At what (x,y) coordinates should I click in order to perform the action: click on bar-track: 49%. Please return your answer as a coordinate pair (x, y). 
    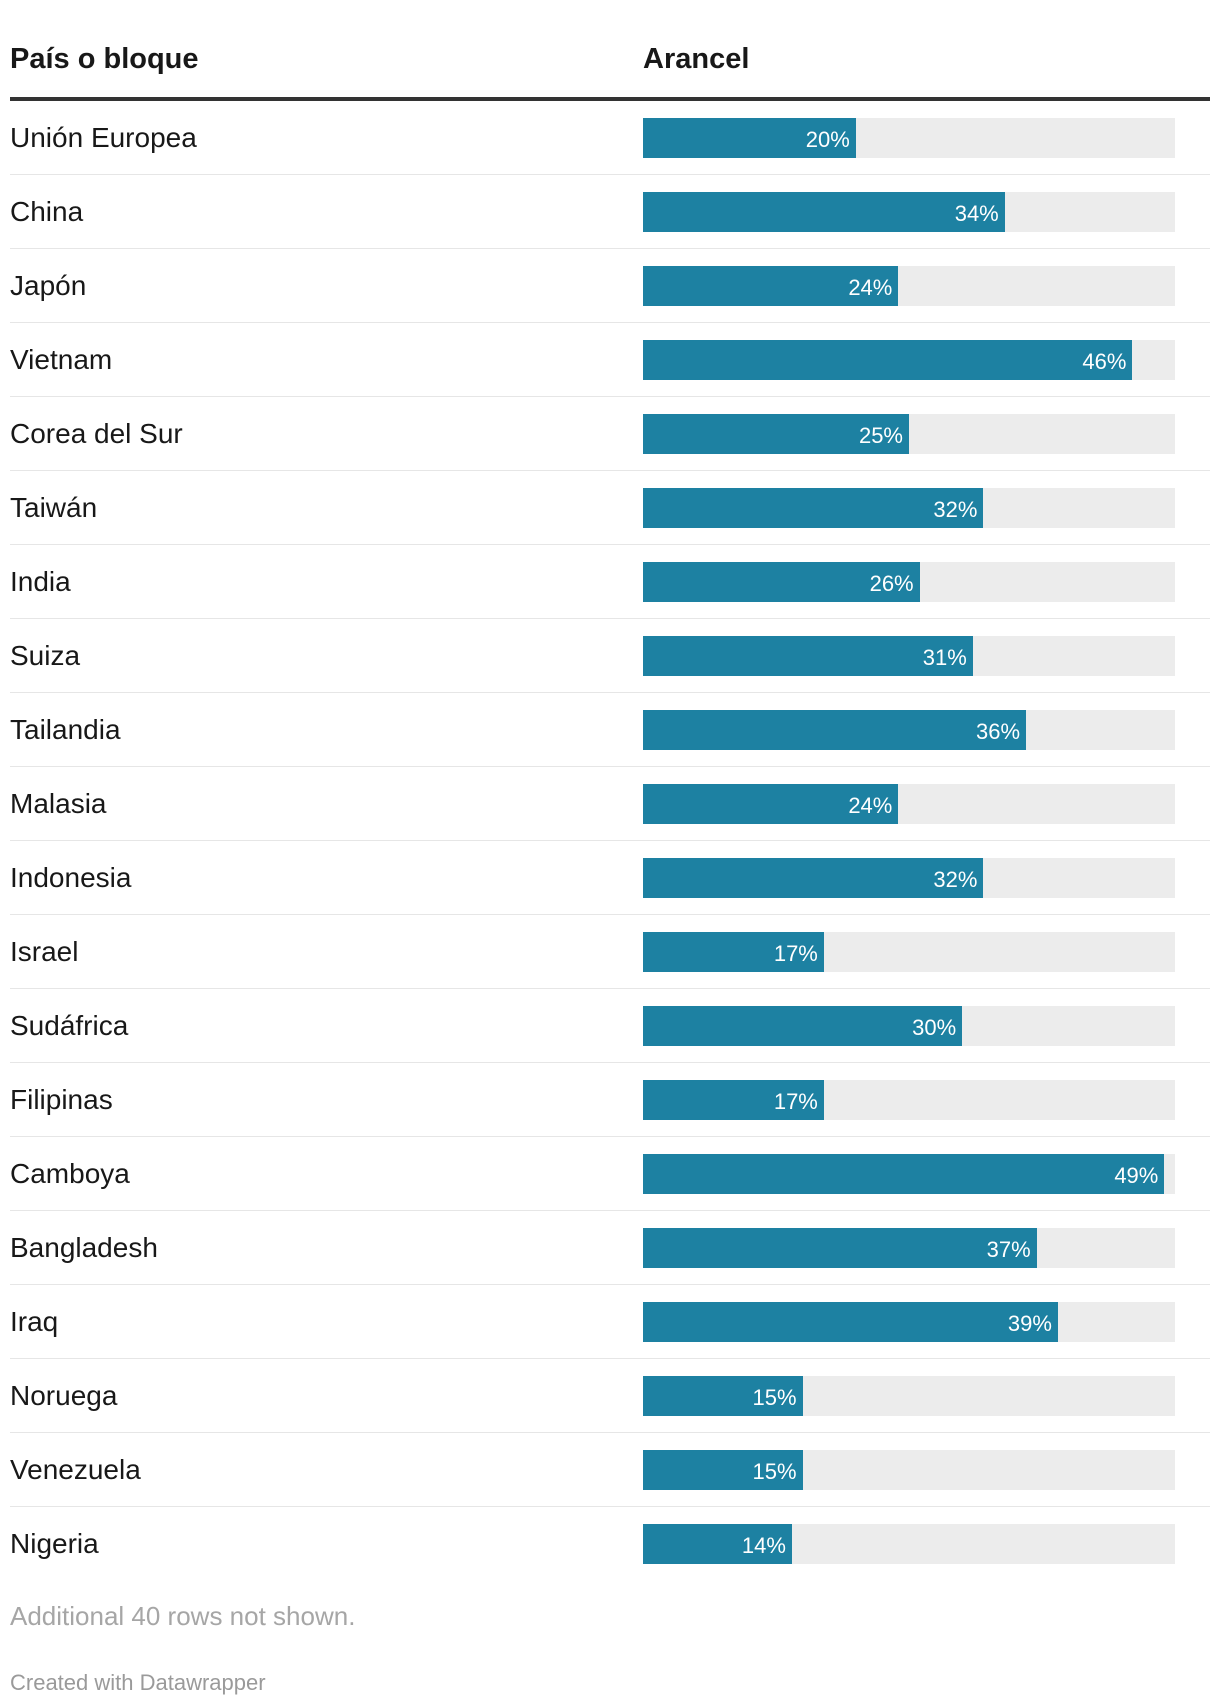
    Looking at the image, I should click on (909, 1174).